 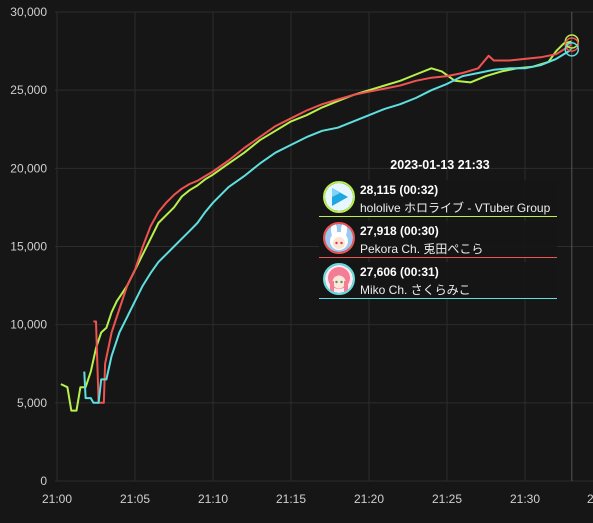 I want to click on tooltip-entry-miko: 27,606 (00:31) Miko Ch. さくらみこ, so click(x=438, y=280).